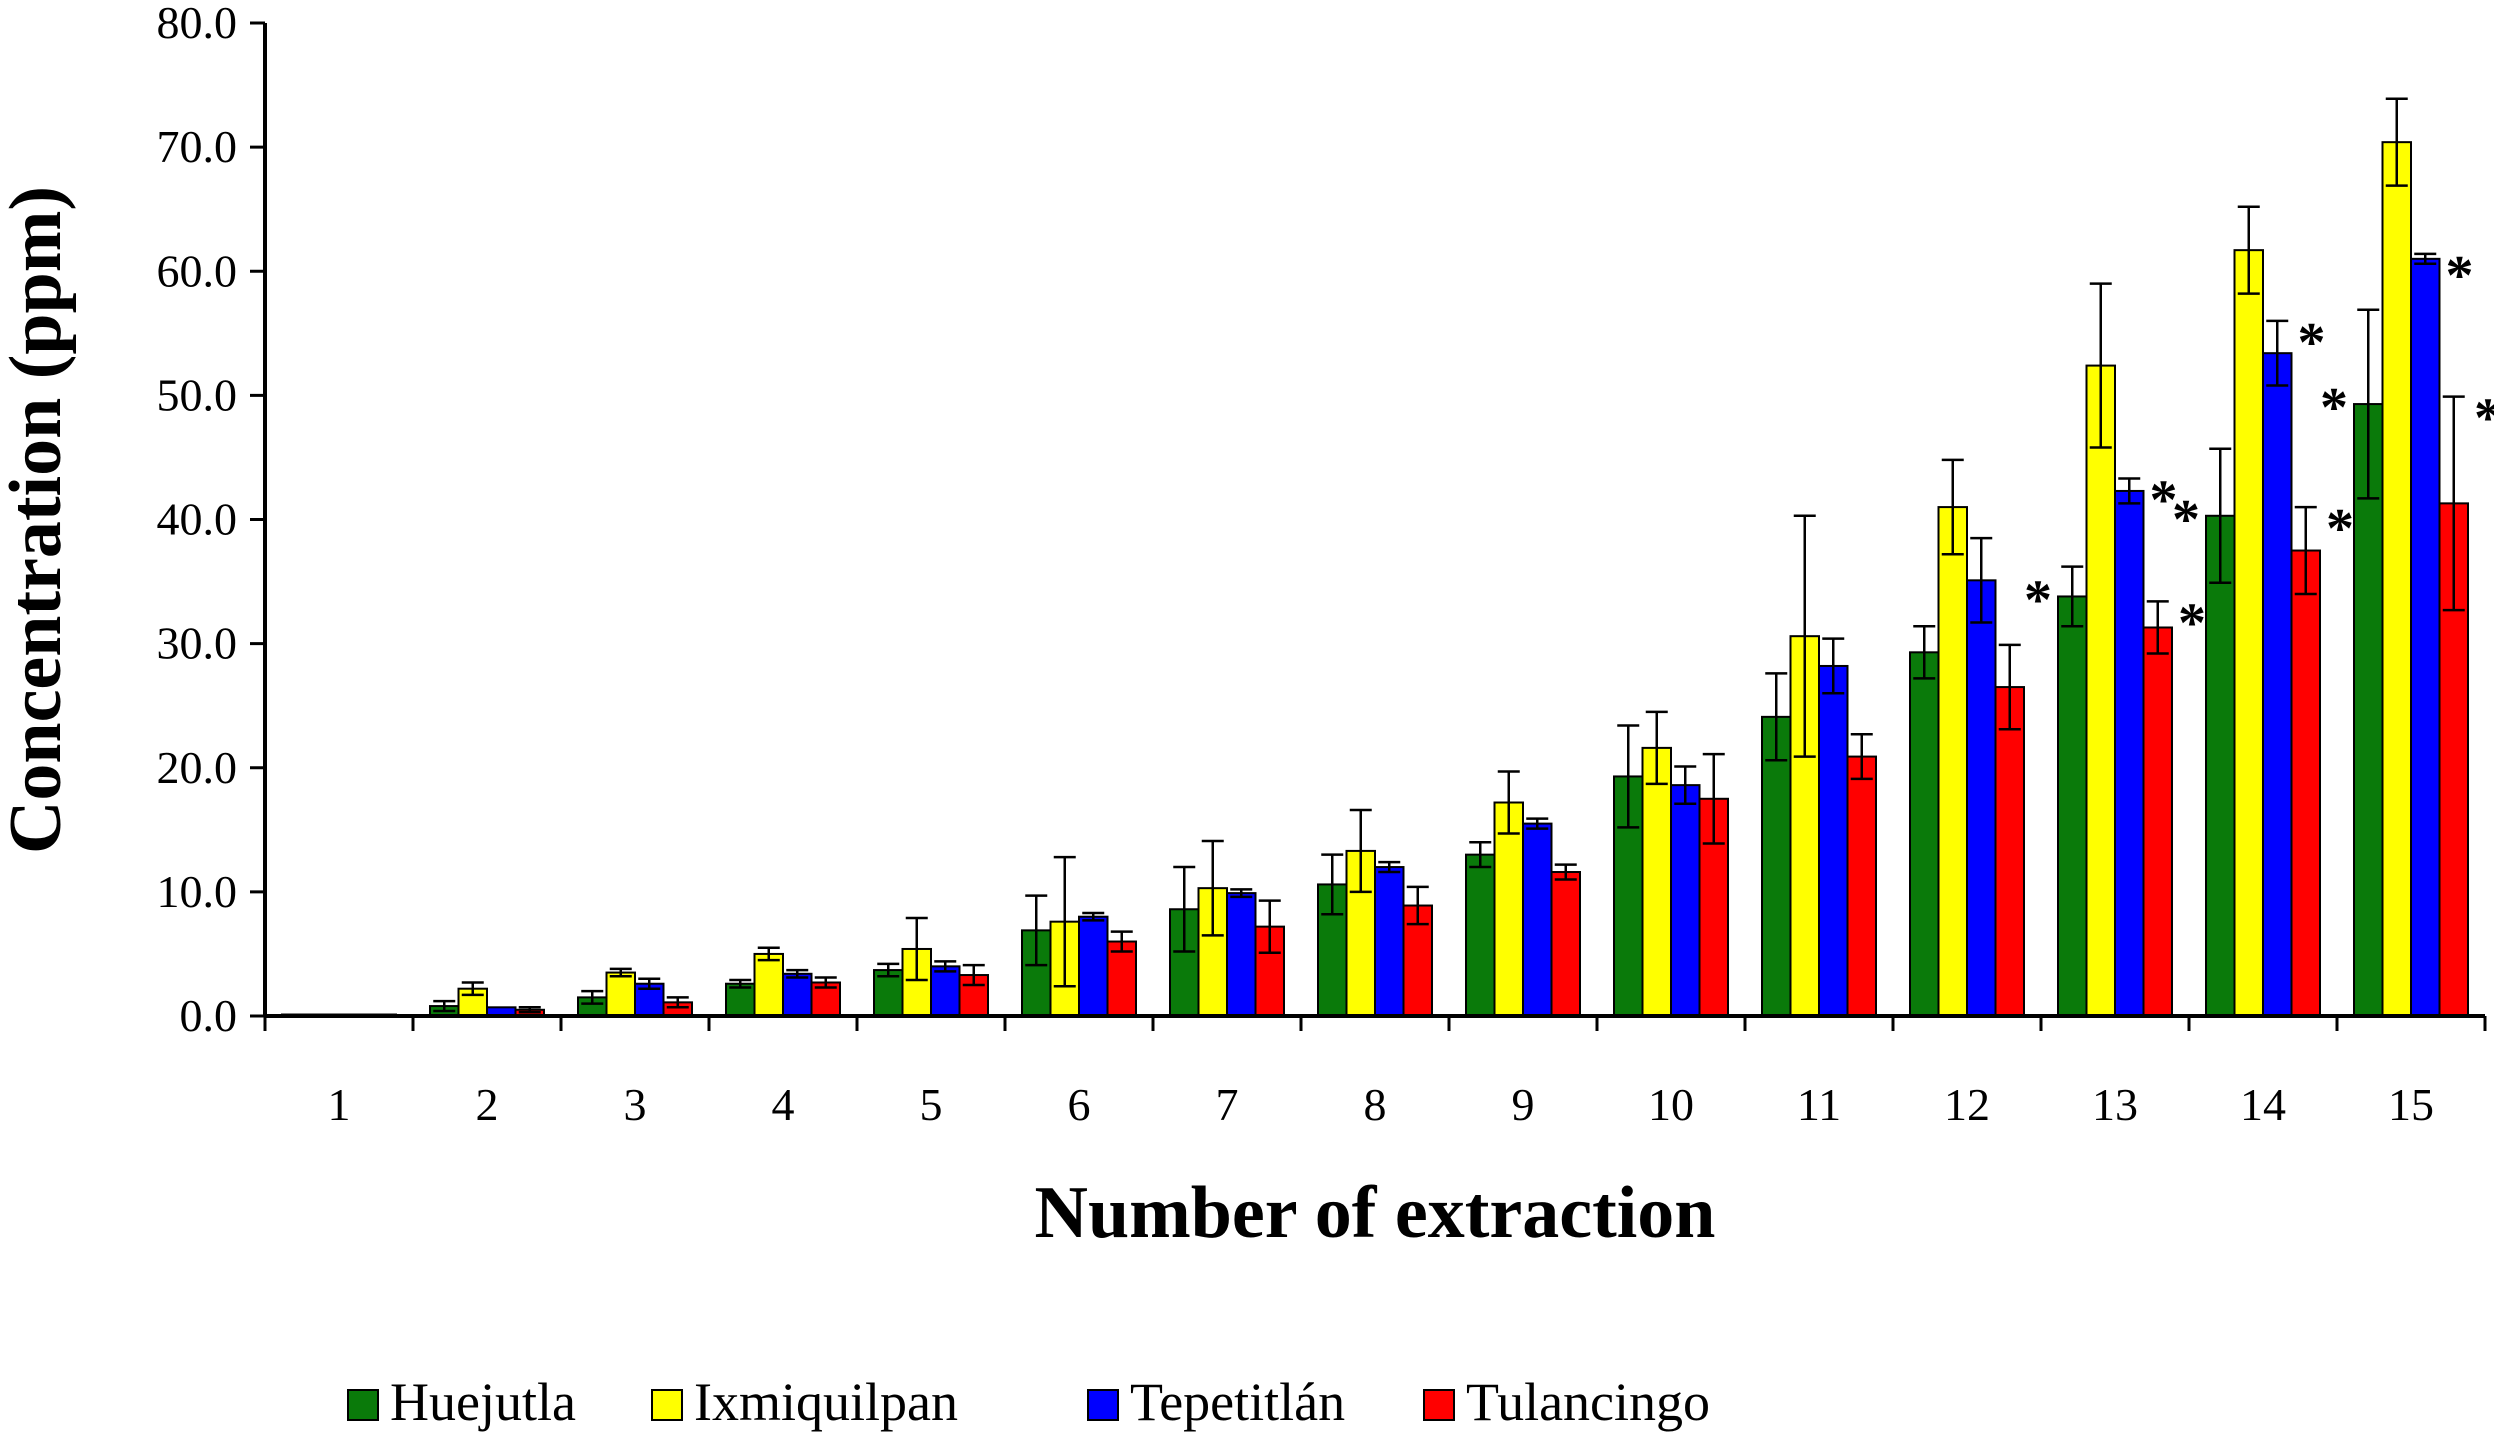 Image resolution: width=2494 pixels, height=1446 pixels. Describe the element at coordinates (649, 983) in the screenshot. I see `error-bar-tepetitlán-3` at that location.